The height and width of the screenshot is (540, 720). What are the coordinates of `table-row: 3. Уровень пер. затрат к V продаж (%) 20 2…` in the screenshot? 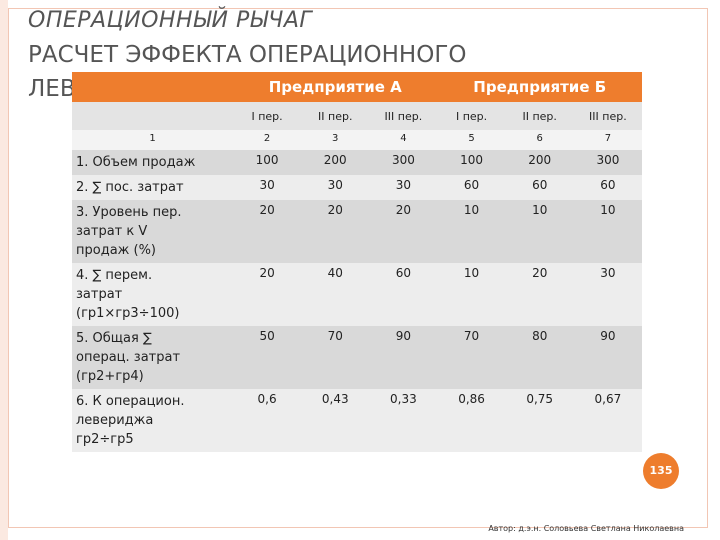 It's located at (357, 231).